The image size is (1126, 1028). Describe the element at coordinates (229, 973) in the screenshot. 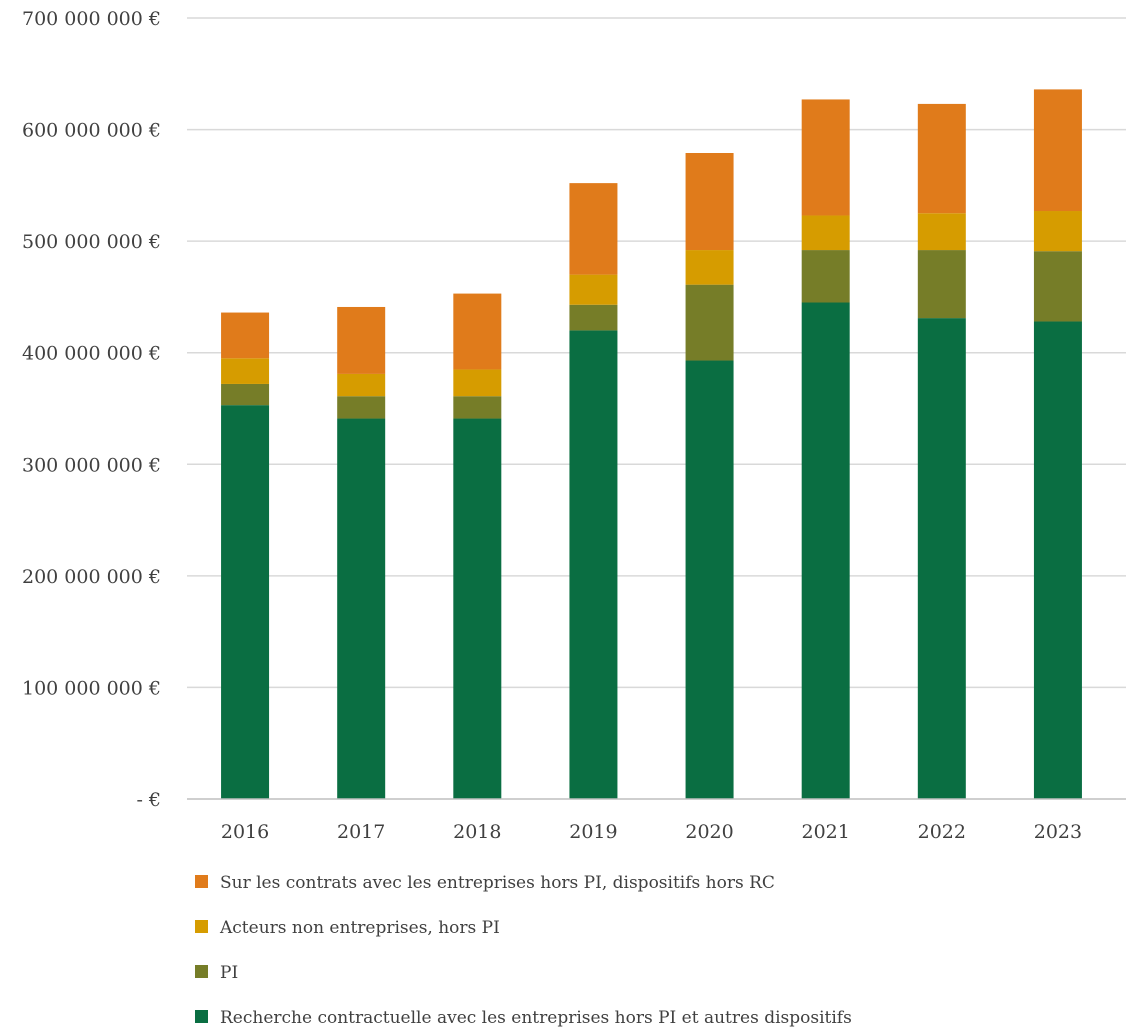

I see `legend-label: PI` at that location.